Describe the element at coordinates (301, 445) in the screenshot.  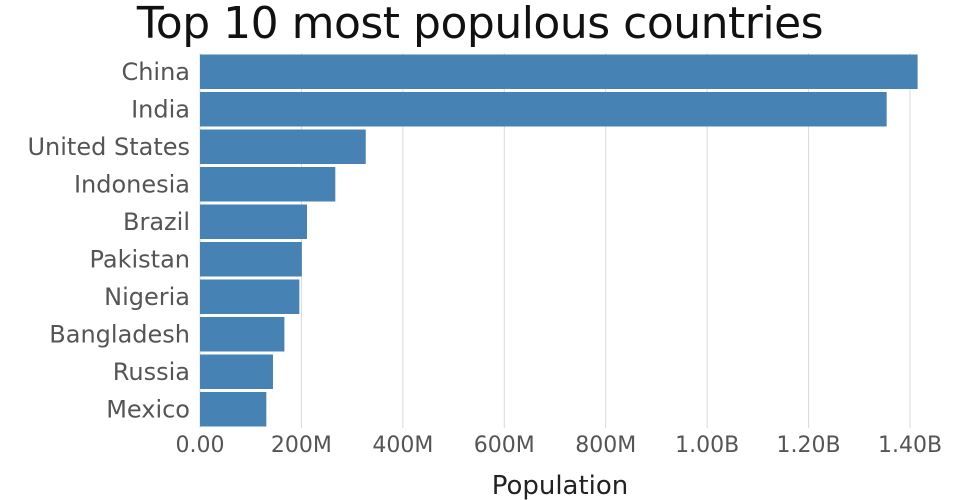
I see `x-tick-label: 200M` at that location.